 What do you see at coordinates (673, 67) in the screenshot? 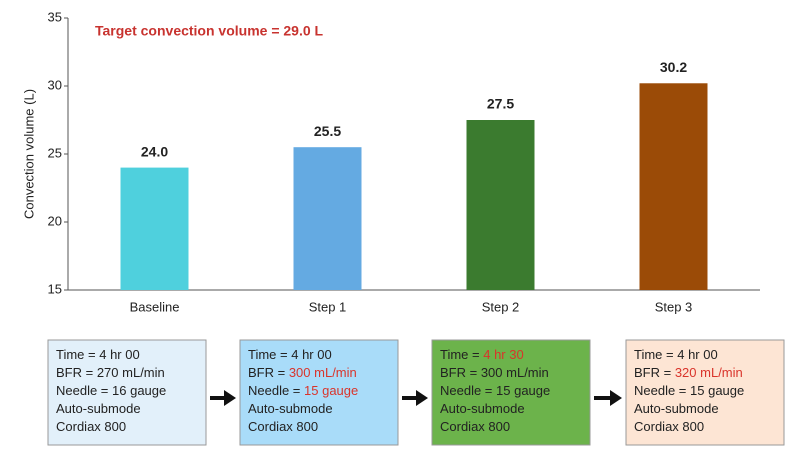
I see `value-label: 30.2` at bounding box center [673, 67].